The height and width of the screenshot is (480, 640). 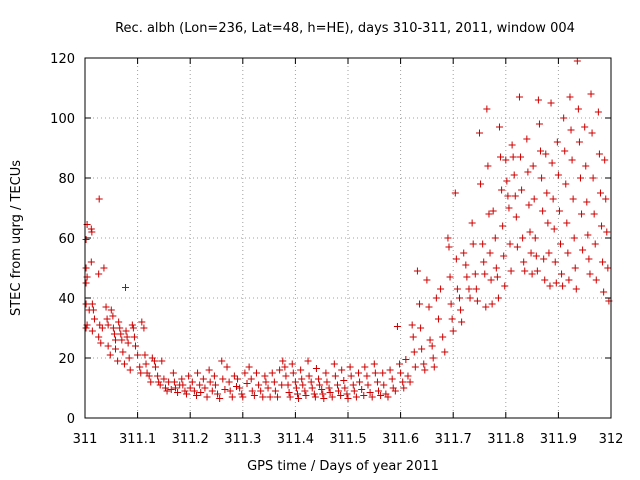 I want to click on x-tick-label: 311.2, so click(x=190, y=439).